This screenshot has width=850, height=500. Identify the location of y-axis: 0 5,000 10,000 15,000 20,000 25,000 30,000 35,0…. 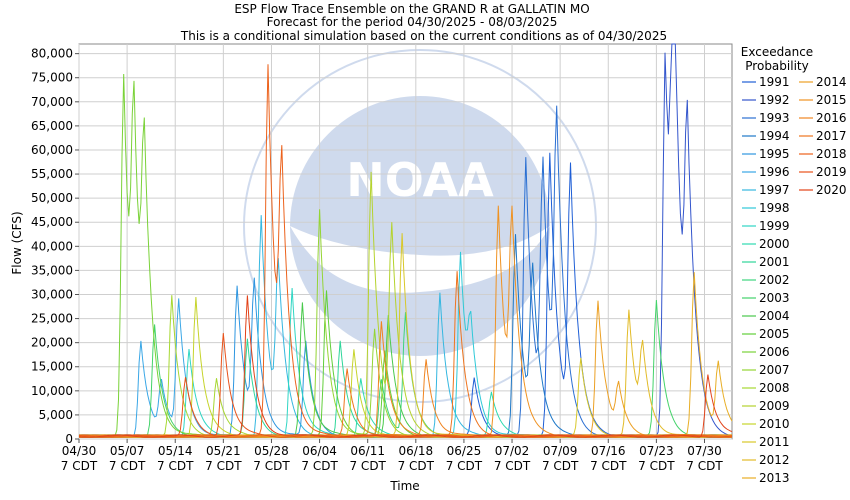
(55, 246).